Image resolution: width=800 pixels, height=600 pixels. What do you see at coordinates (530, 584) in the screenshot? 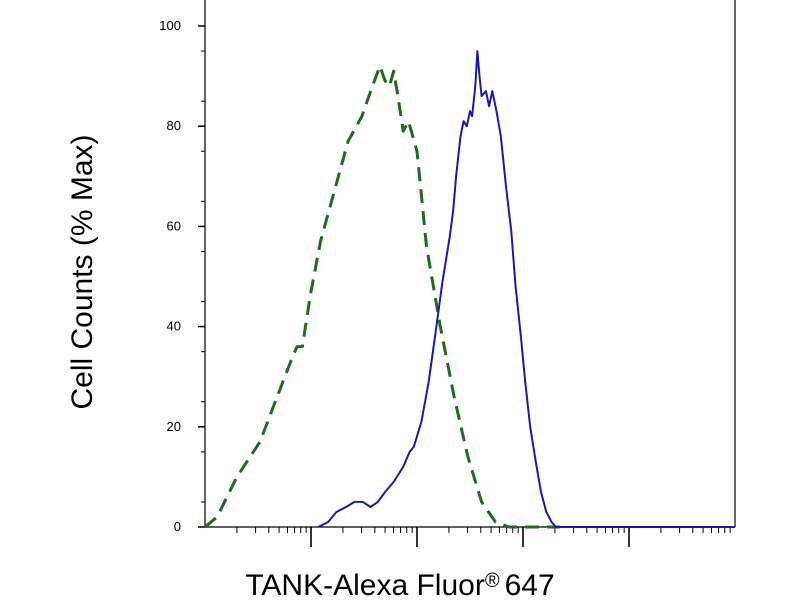
I see `x-axis-label-suffix: 647` at bounding box center [530, 584].